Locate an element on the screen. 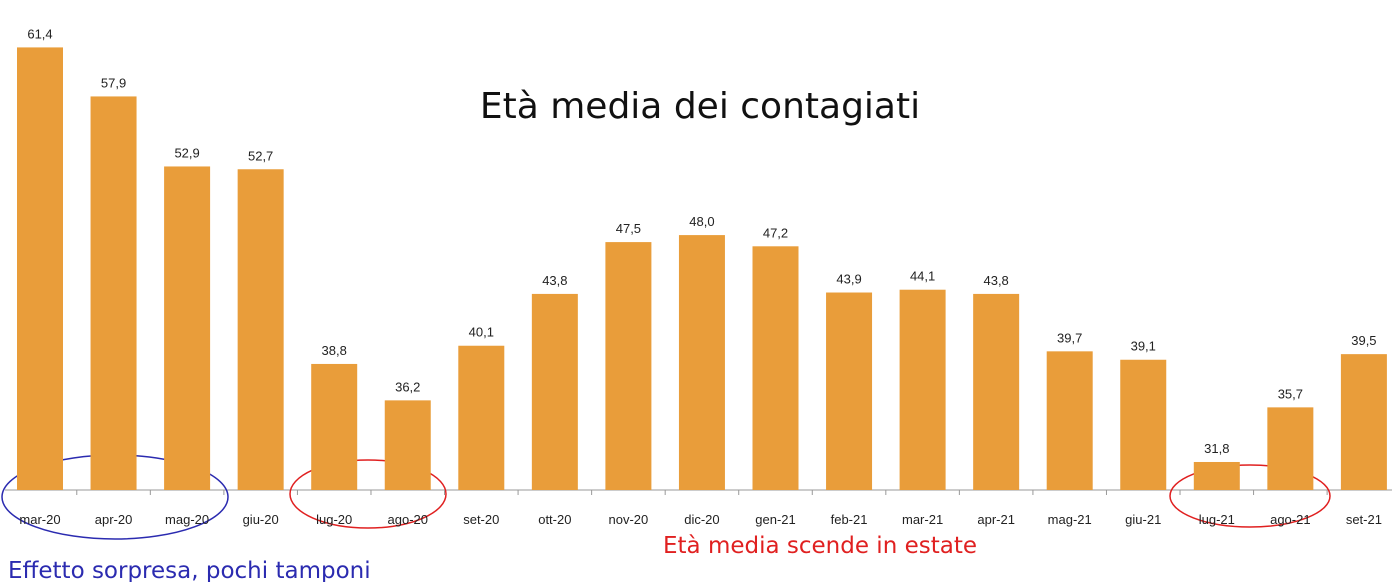 This screenshot has height=582, width=1392. value-label: 61,4 is located at coordinates (39, 33).